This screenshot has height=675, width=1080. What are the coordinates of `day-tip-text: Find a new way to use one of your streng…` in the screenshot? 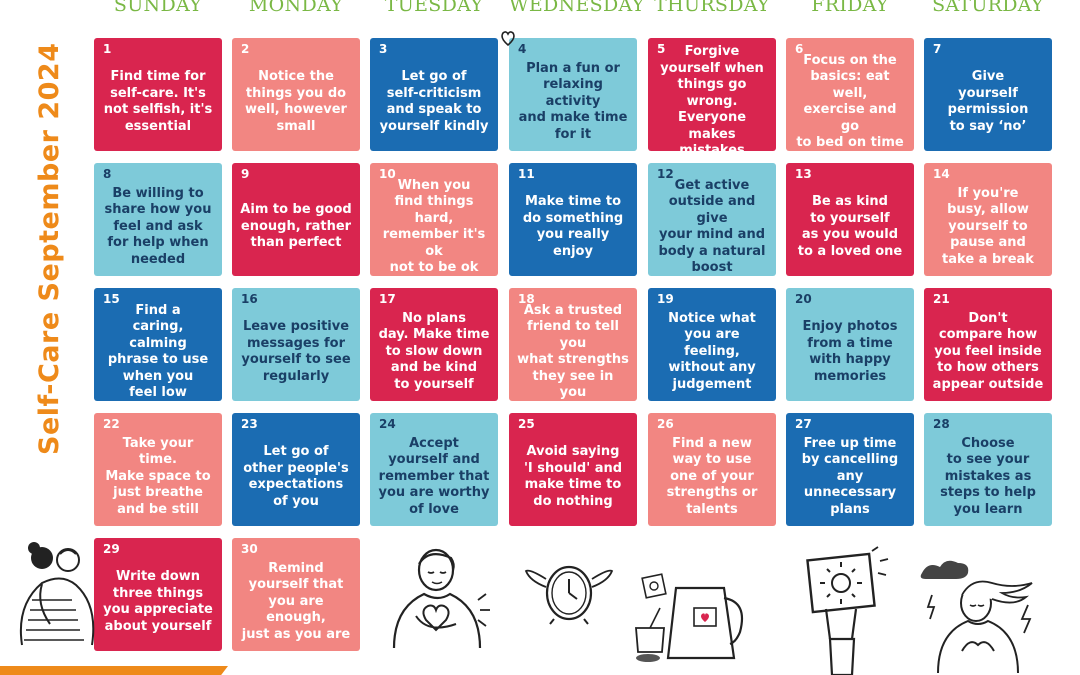 It's located at (712, 476).